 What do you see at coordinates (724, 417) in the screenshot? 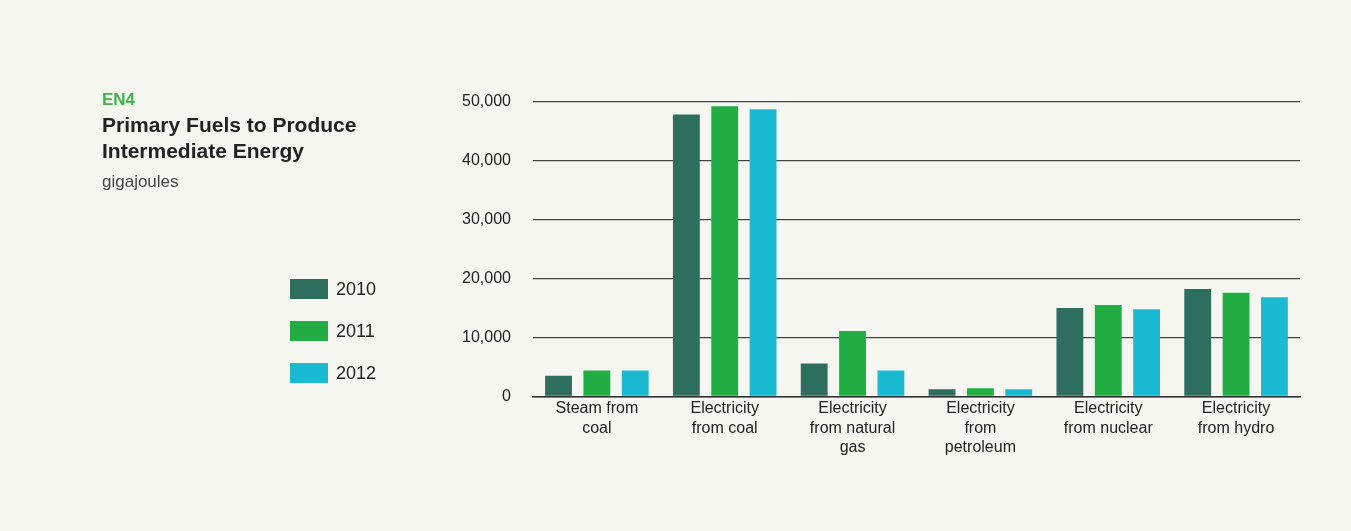
I see `x-tick-label: Electricity from coal` at bounding box center [724, 417].